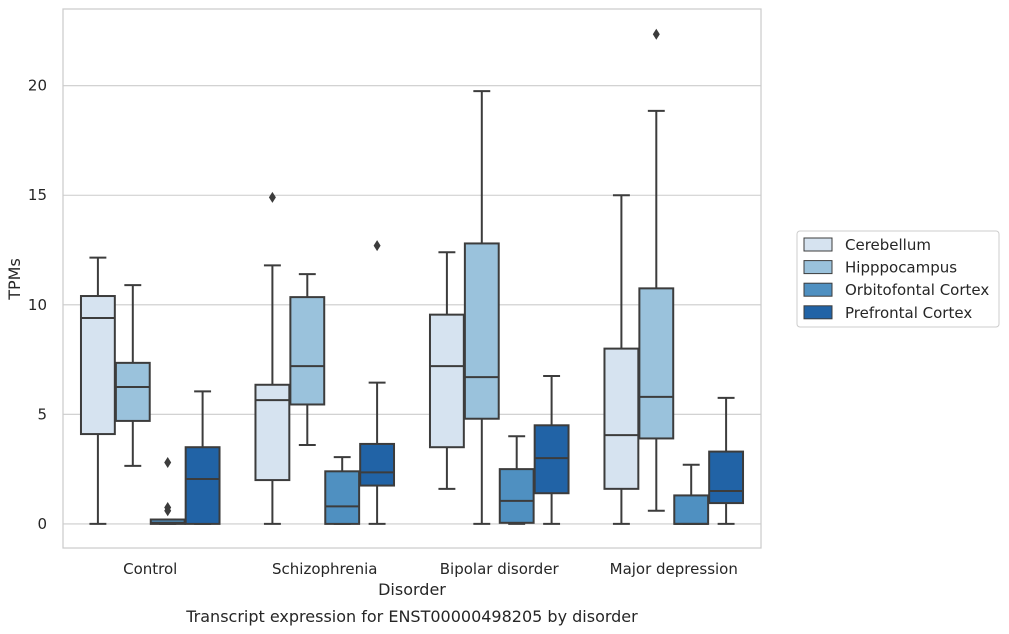 Image resolution: width=1009 pixels, height=634 pixels. What do you see at coordinates (42, 414) in the screenshot?
I see `y-tick-label: 5` at bounding box center [42, 414].